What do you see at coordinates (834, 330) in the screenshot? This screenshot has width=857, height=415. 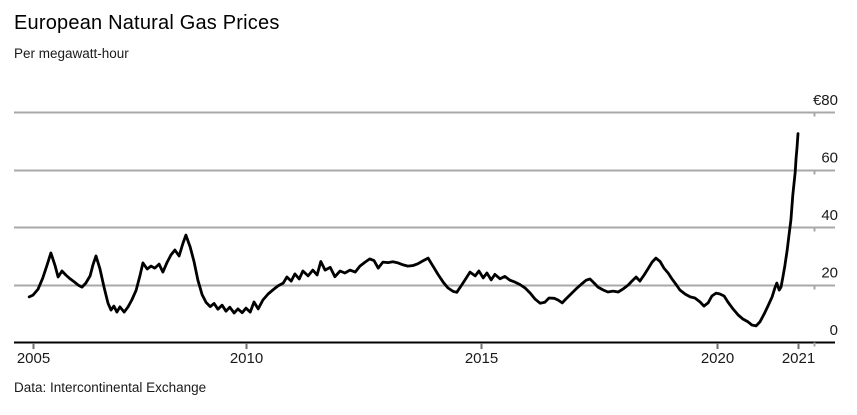 I see `y-axis-label: 0` at bounding box center [834, 330].